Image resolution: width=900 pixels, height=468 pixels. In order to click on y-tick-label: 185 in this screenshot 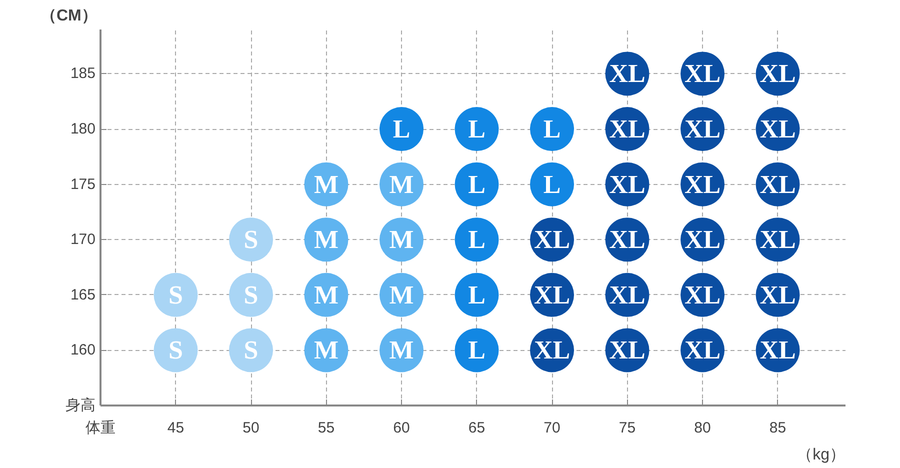, I will do `click(83, 73)`.